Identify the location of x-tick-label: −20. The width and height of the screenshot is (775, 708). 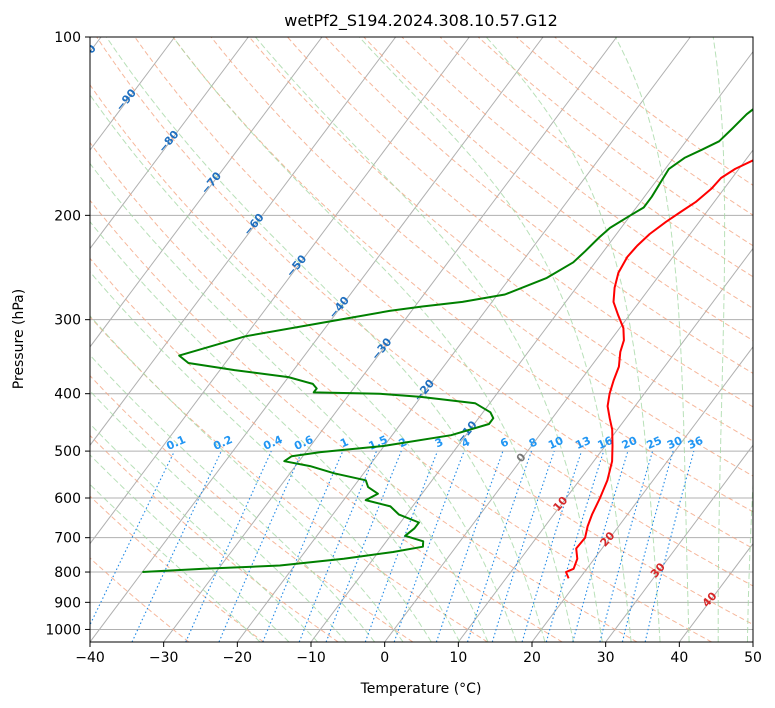
(238, 658).